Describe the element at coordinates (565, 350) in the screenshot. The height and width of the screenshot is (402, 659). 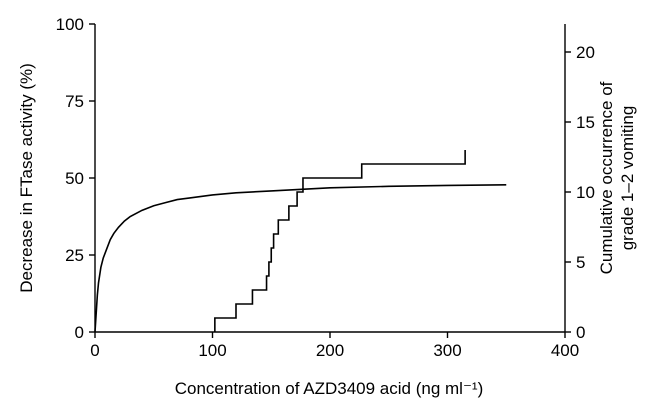
I see `x-tick-label: 400` at that location.